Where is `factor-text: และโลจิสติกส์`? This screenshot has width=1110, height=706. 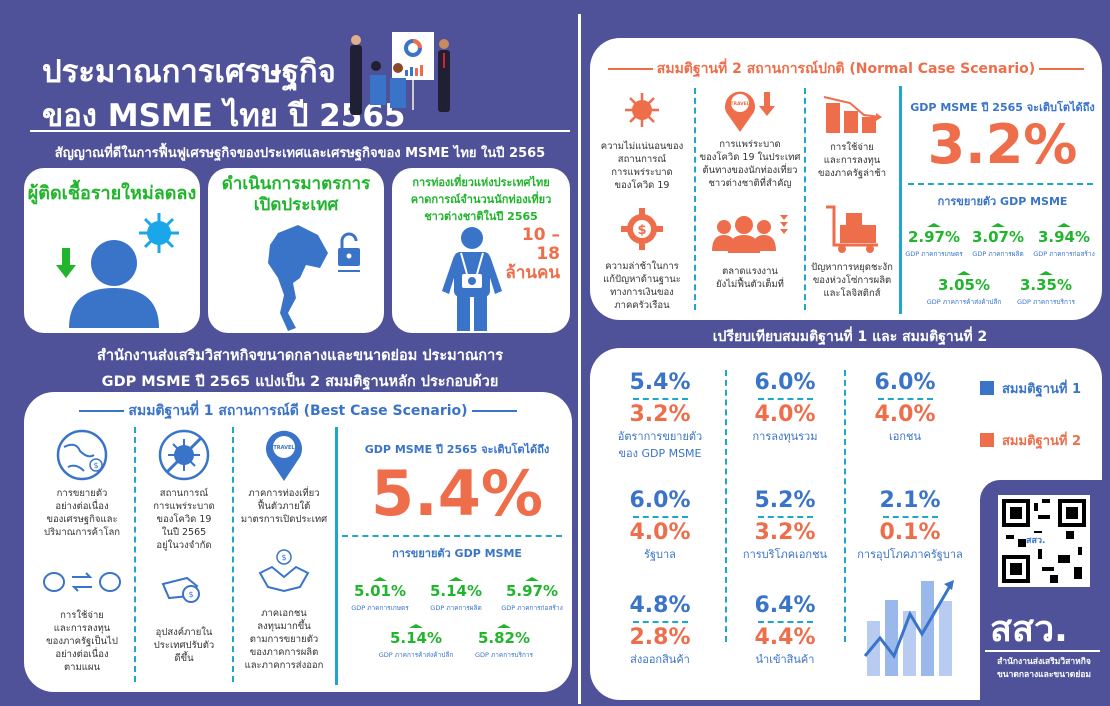
factor-text: และโลจิสติกส์ is located at coordinates (852, 293).